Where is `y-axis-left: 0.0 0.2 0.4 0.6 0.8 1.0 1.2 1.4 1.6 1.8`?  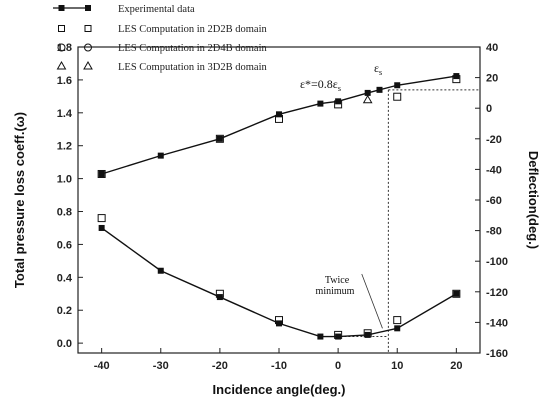
y-axis-left: 0.0 0.2 0.4 0.6 0.8 1.0 1.2 1.4 1.6 1.8 is located at coordinates (70, 196).